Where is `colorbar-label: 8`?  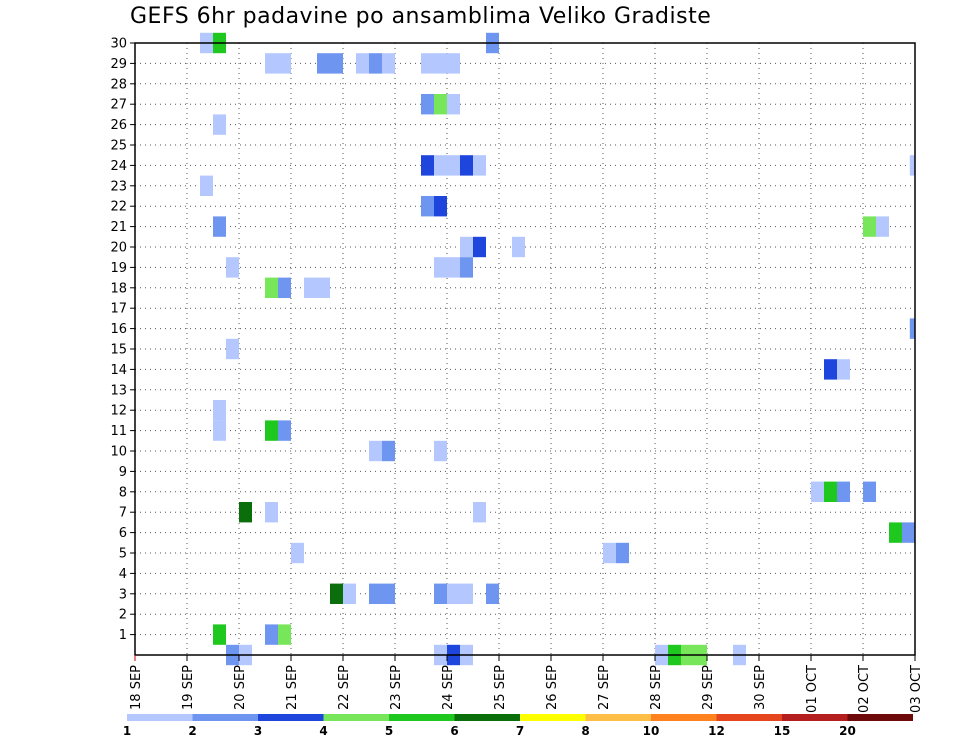 colorbar-label: 8 is located at coordinates (585, 731).